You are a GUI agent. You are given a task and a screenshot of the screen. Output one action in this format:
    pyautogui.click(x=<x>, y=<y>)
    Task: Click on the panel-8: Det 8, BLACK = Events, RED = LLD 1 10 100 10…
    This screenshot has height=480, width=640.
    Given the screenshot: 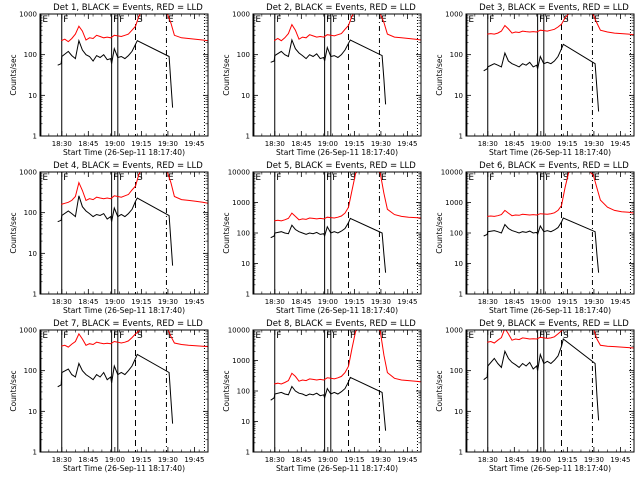 What is the action you would take?
    pyautogui.click(x=322, y=396)
    